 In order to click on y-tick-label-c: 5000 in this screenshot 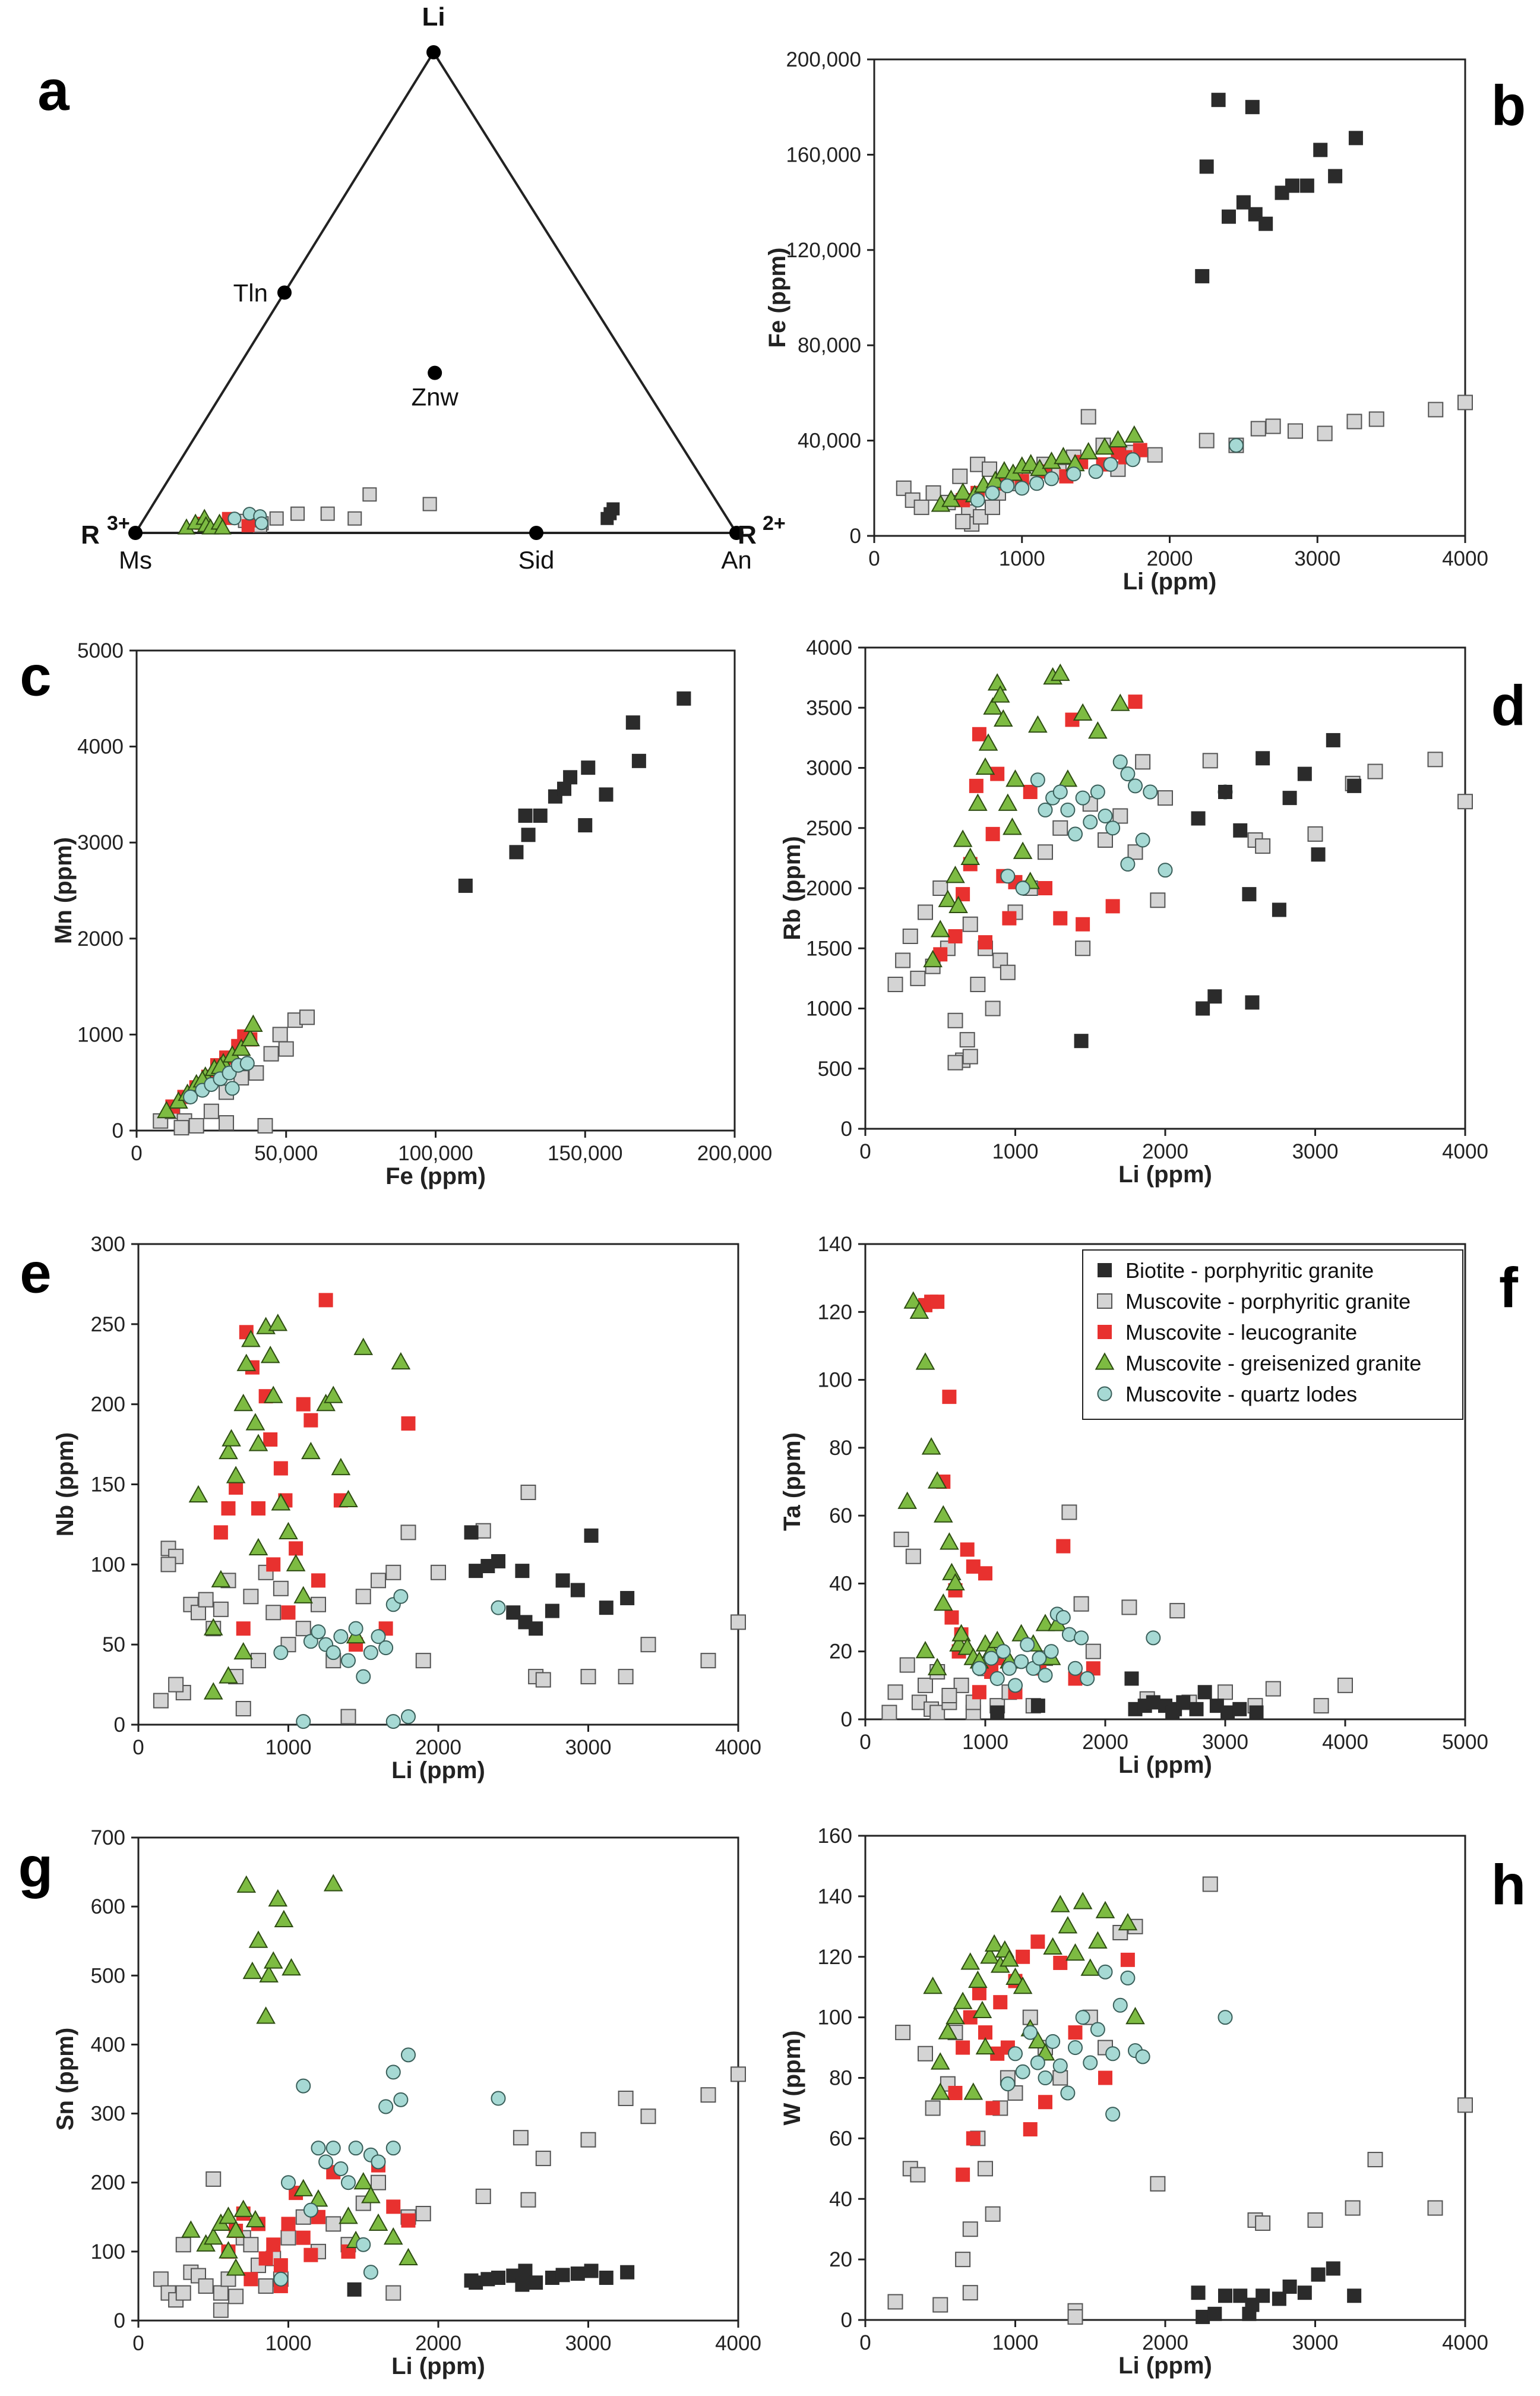, I will do `click(101, 651)`.